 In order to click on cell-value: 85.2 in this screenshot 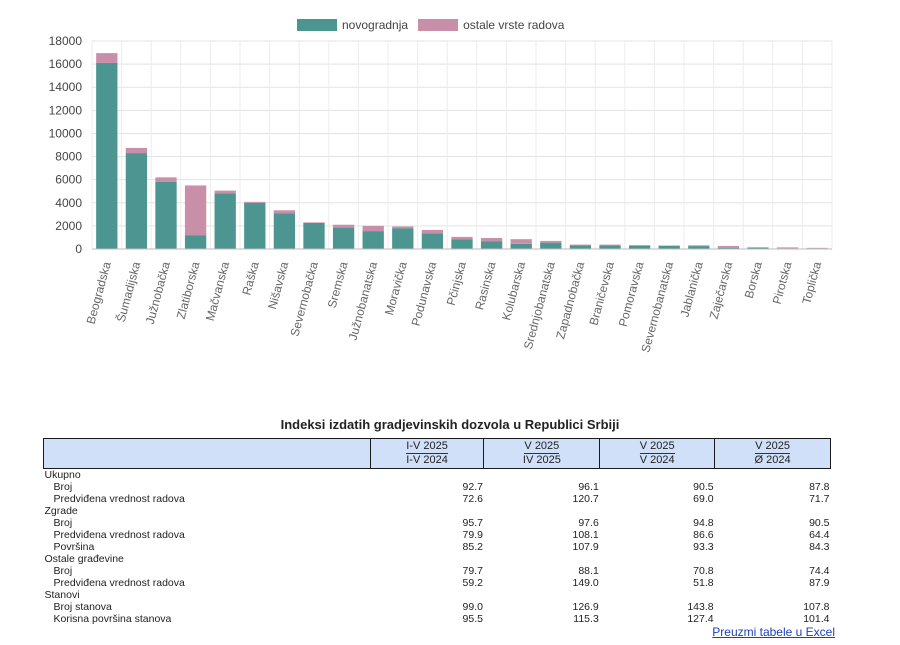, I will do `click(472, 547)`.